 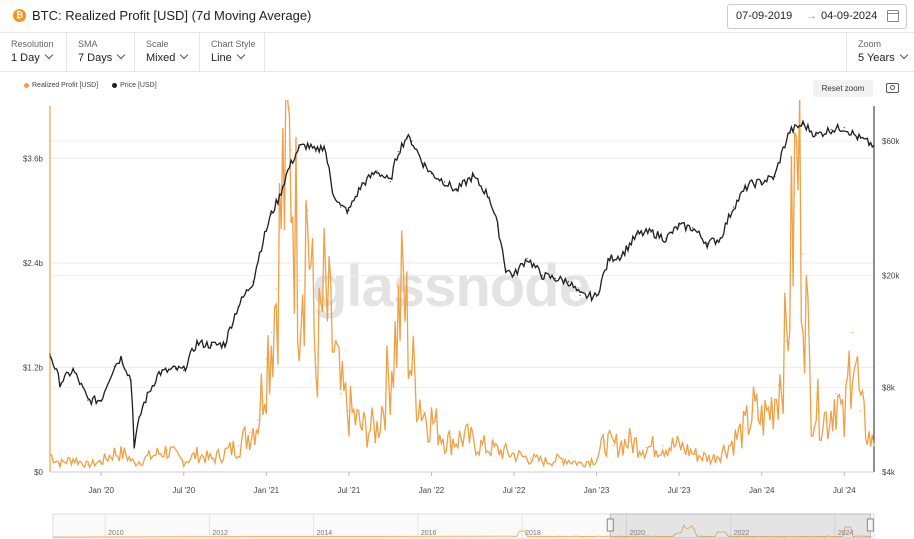 What do you see at coordinates (849, 16) in the screenshot?
I see `date-to: 04-09-2024` at bounding box center [849, 16].